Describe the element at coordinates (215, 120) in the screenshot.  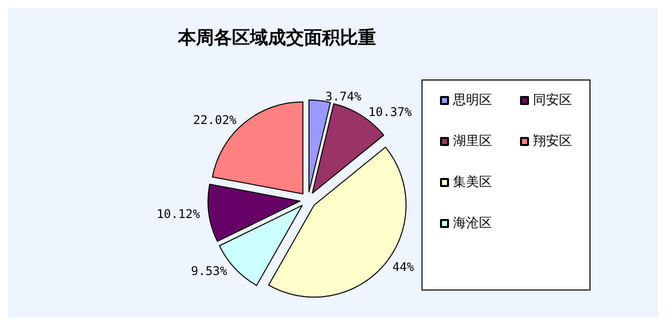
I see `data-label: 22.02%` at that location.